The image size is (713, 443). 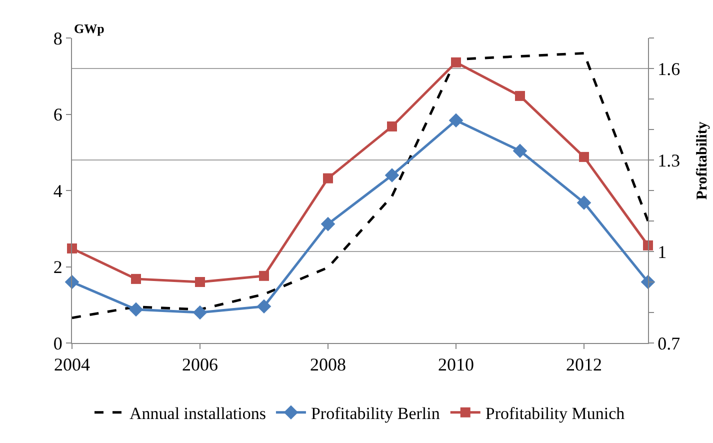 I want to click on x-tick-label: 2010, so click(x=456, y=364).